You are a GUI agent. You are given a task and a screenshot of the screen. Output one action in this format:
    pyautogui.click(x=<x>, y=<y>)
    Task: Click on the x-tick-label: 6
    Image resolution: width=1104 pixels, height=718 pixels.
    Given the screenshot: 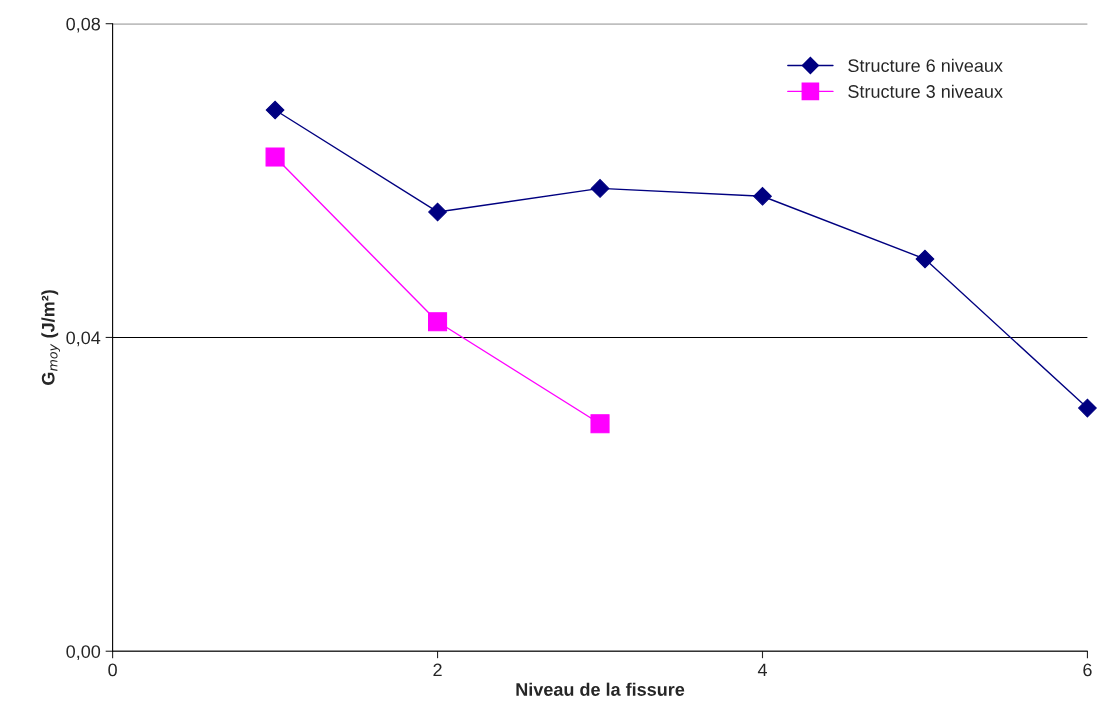 What is the action you would take?
    pyautogui.click(x=1087, y=670)
    